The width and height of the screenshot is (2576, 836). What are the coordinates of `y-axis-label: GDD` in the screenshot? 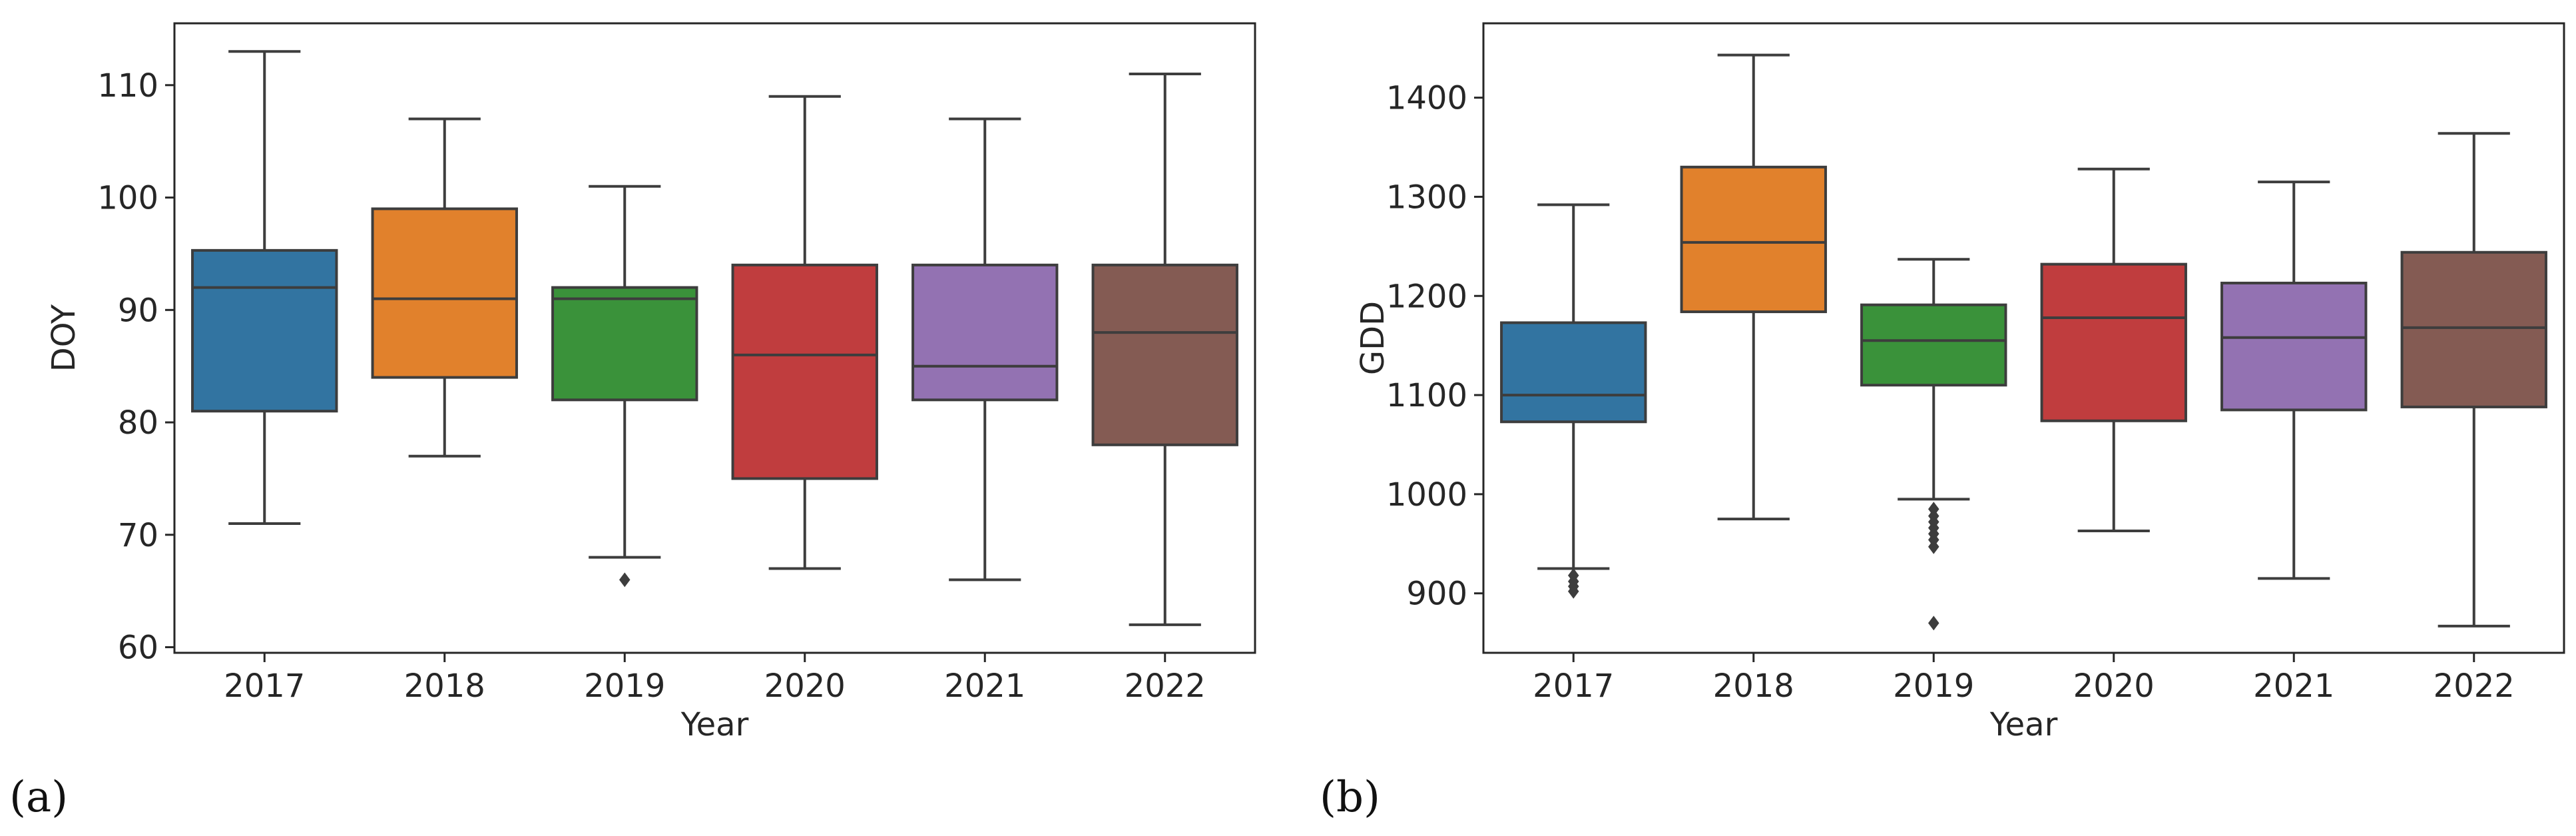 It's located at (1373, 338).